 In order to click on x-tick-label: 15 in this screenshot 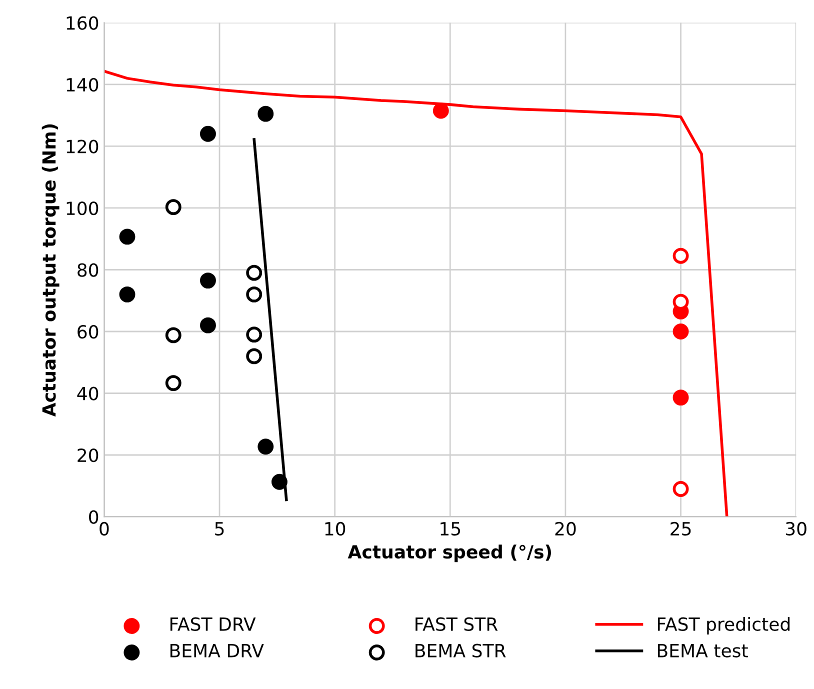, I will do `click(450, 529)`.